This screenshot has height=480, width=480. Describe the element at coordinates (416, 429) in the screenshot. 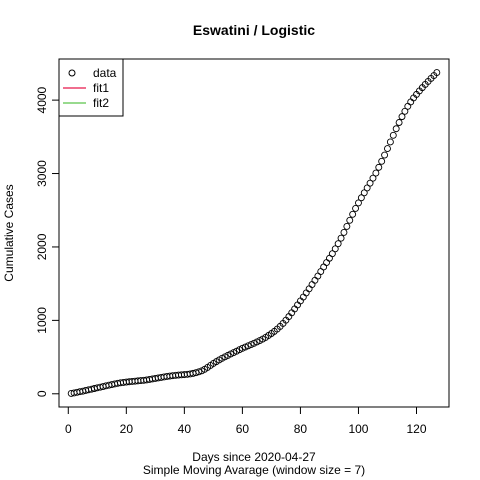

I see `x-tick-label: 120` at that location.